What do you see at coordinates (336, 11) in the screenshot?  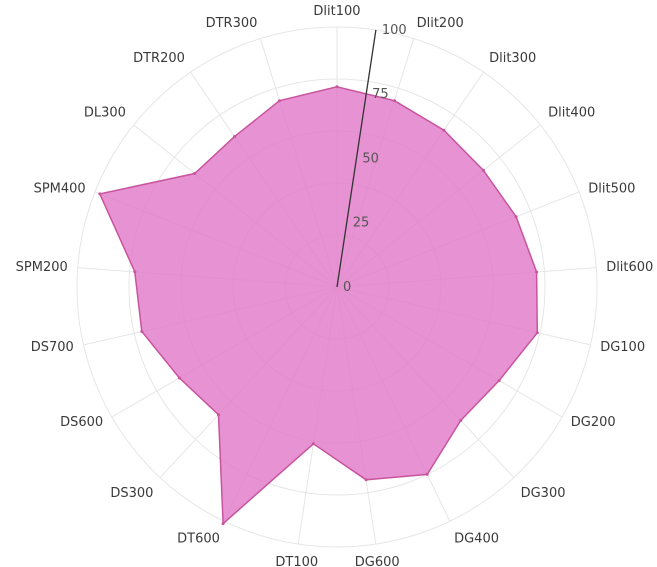 I see `category-label: Dlit100` at bounding box center [336, 11].